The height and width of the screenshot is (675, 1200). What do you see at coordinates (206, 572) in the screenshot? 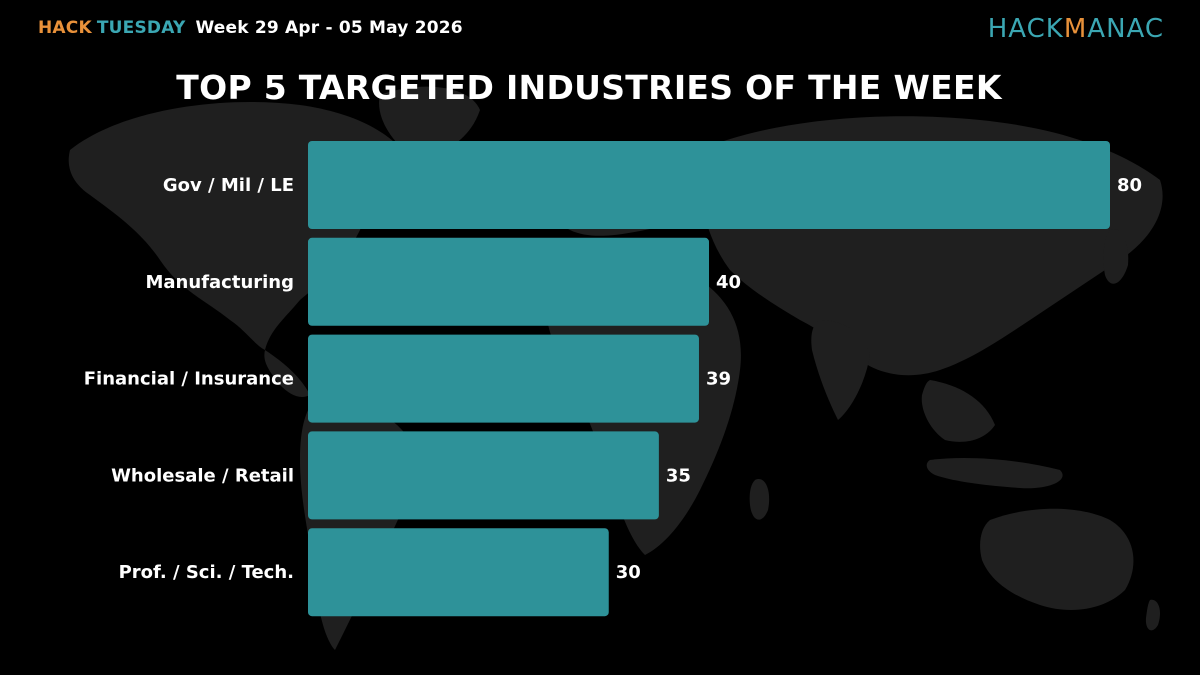
I see `category-label-5: Prof. / Sci. / Tech.` at bounding box center [206, 572].